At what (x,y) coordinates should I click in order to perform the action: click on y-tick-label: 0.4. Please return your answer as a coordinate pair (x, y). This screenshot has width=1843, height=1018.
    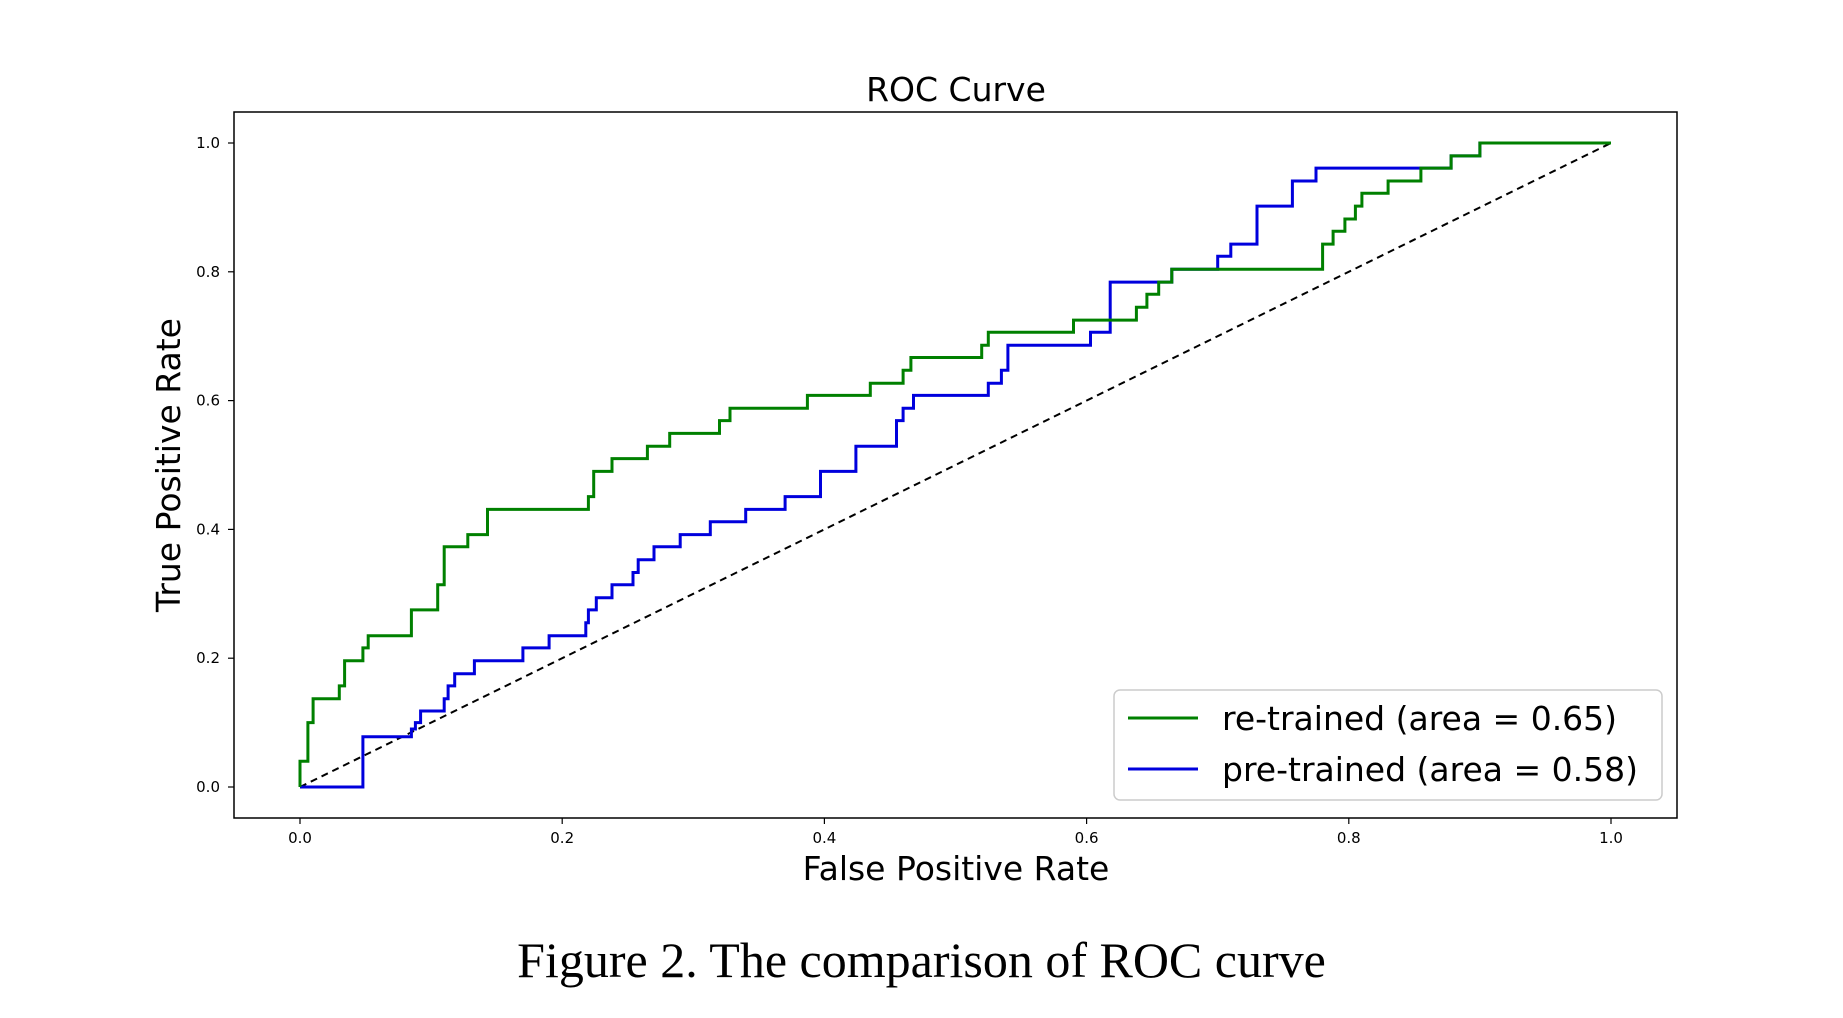
    Looking at the image, I should click on (208, 529).